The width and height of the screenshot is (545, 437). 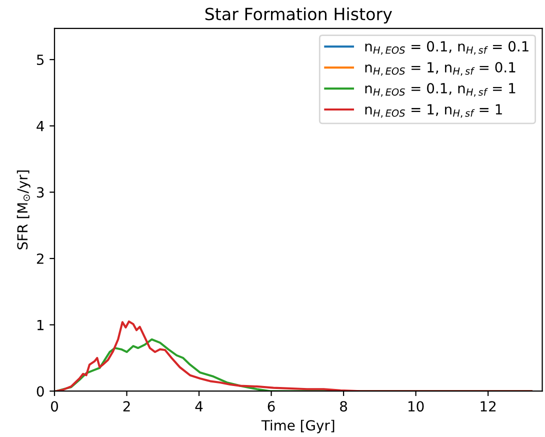 I want to click on legend-label: n$_{H,EOS}$ = 1, n$_{H,sf}$ = 1, so click(x=433, y=111).